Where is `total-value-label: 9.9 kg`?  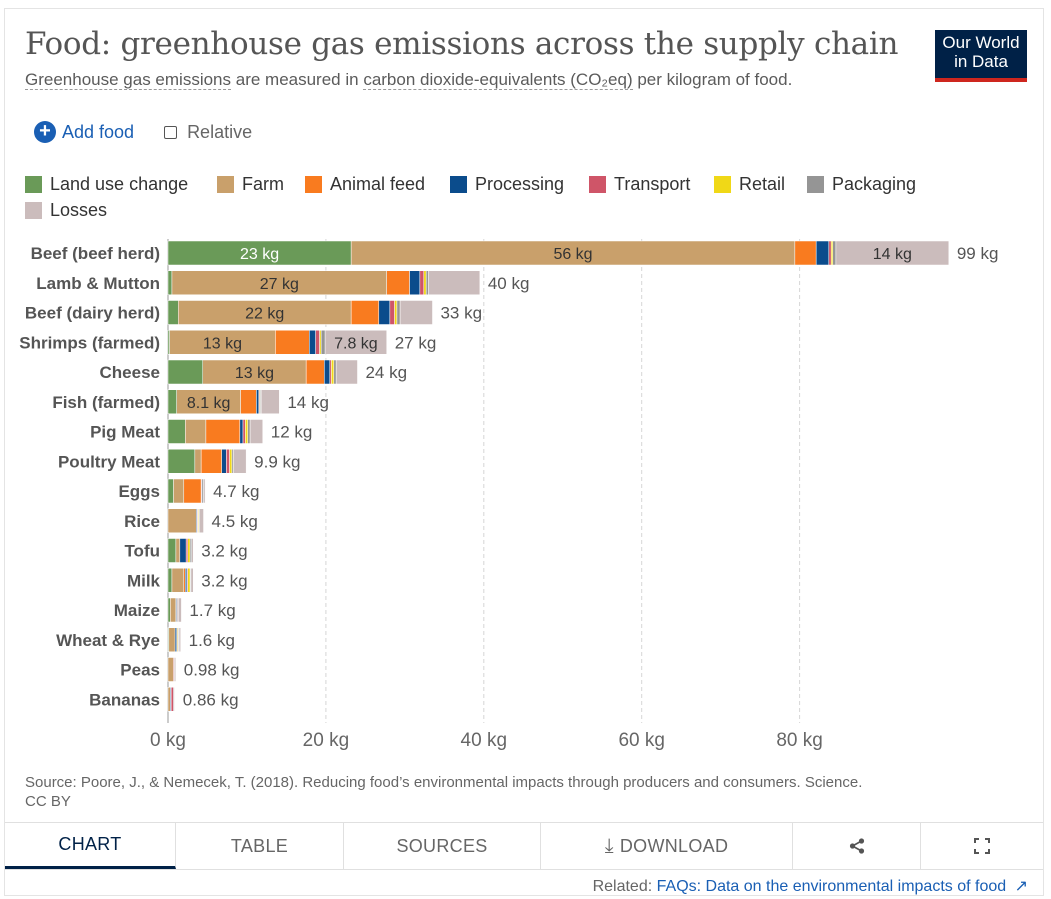 total-value-label: 9.9 kg is located at coordinates (277, 461).